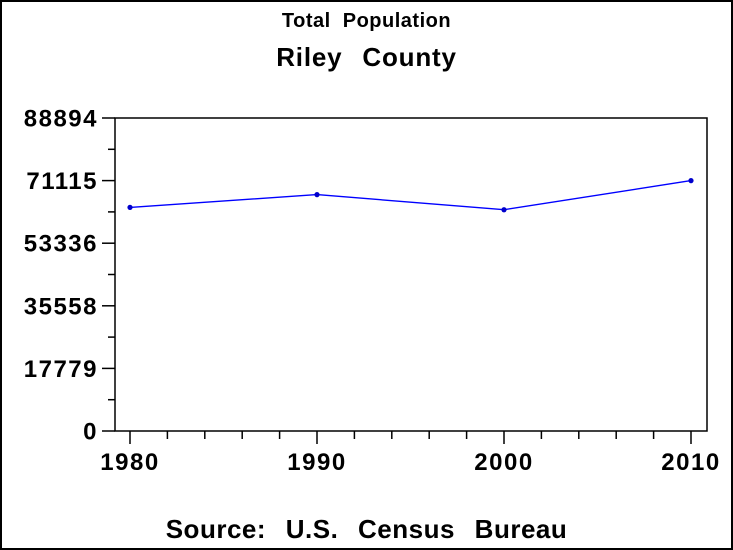 This screenshot has height=550, width=733. What do you see at coordinates (61, 244) in the screenshot?
I see `y-axis-tick-label: 53336` at bounding box center [61, 244].